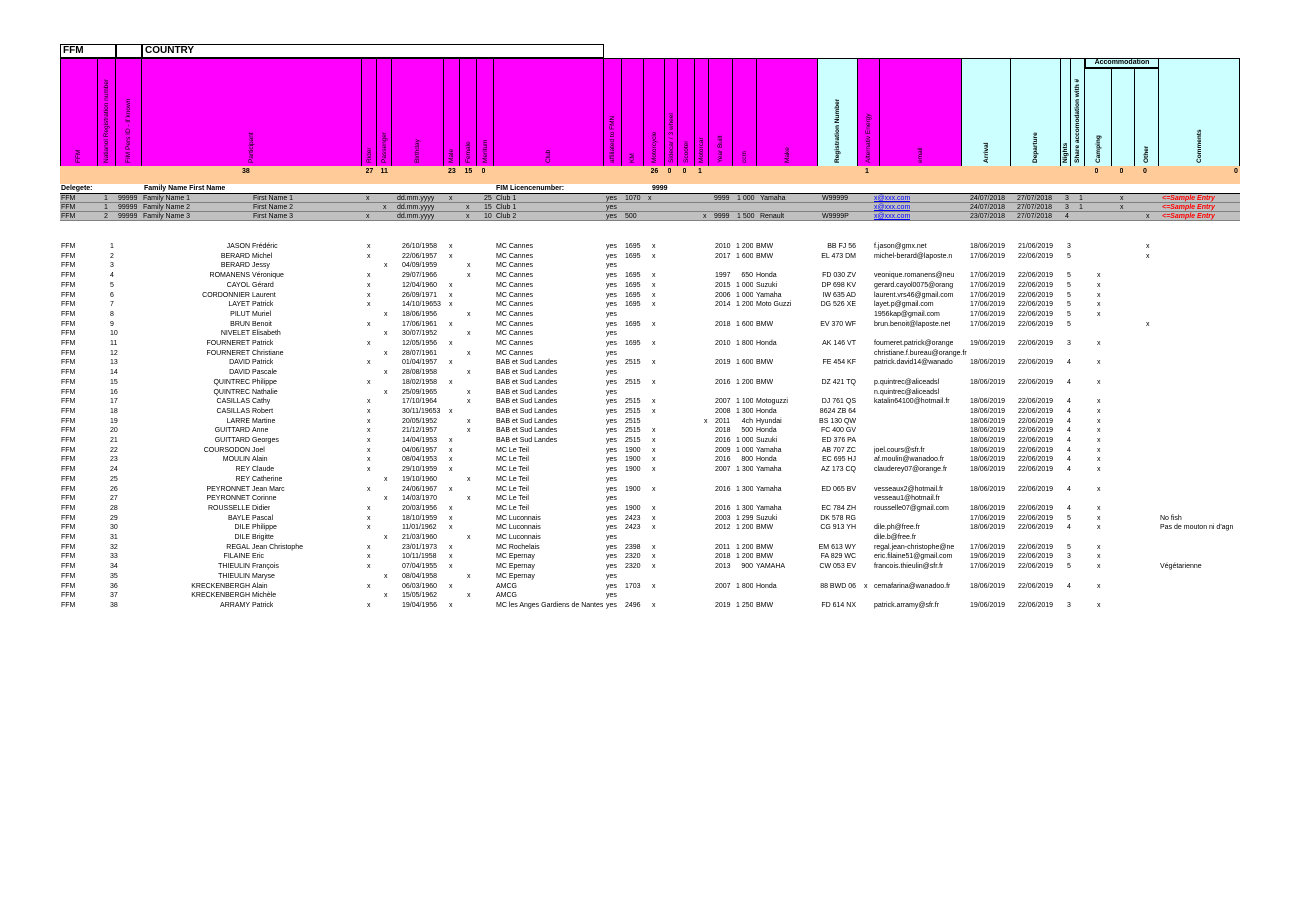 The width and height of the screenshot is (1300, 919). What do you see at coordinates (369, 155) in the screenshot?
I see `header-label-rider: Rider` at bounding box center [369, 155].